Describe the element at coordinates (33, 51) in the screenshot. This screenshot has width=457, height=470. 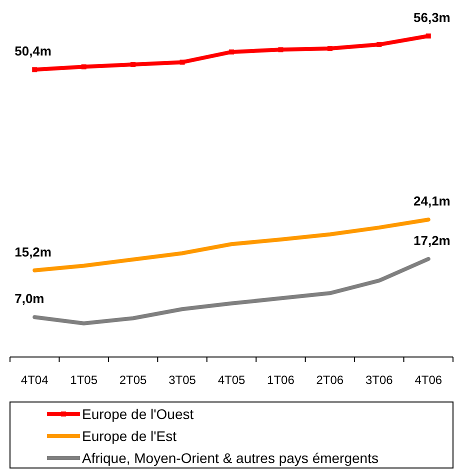
I see `data-label: 50,4m` at that location.